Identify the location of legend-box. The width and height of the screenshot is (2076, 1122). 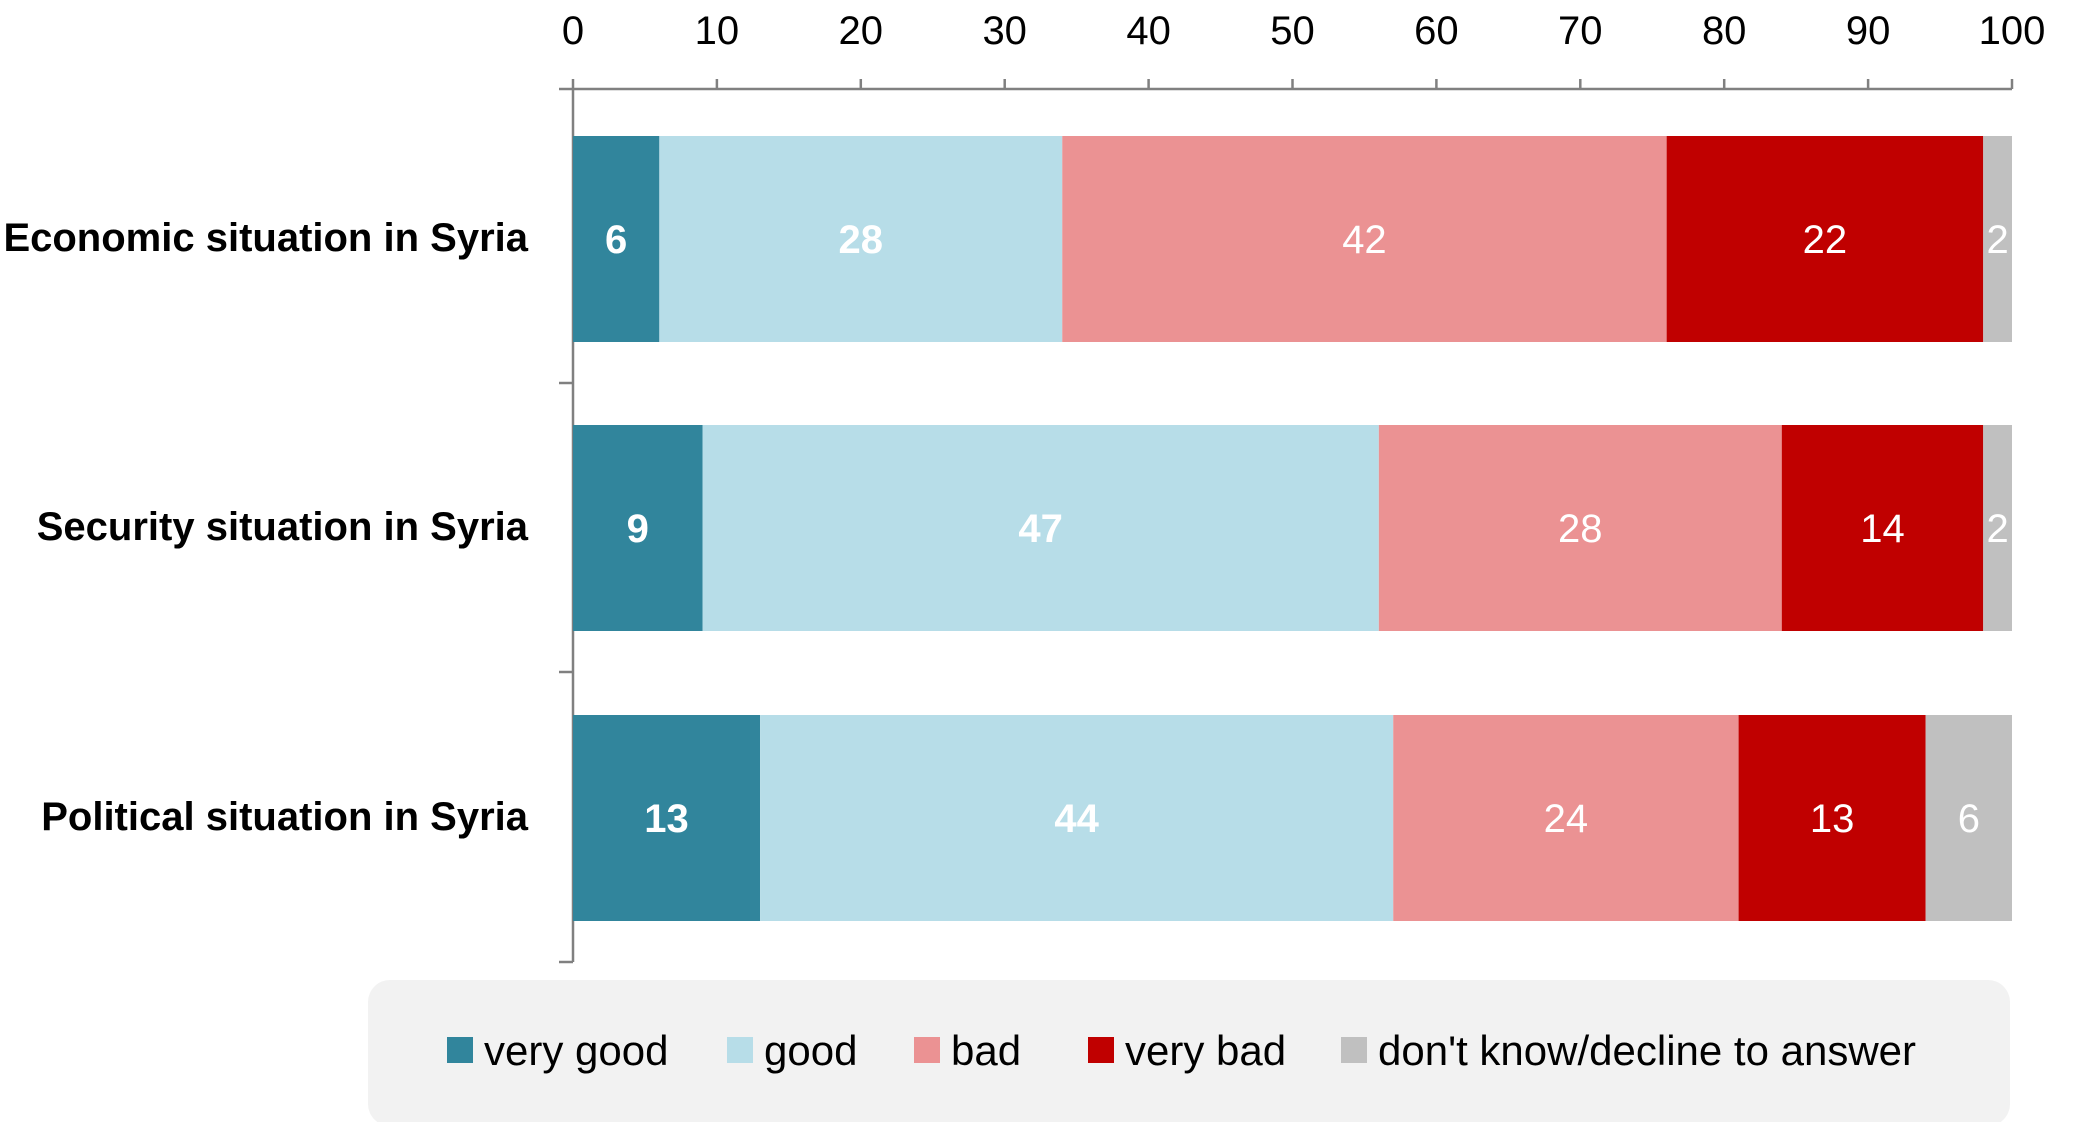
(1189, 1051).